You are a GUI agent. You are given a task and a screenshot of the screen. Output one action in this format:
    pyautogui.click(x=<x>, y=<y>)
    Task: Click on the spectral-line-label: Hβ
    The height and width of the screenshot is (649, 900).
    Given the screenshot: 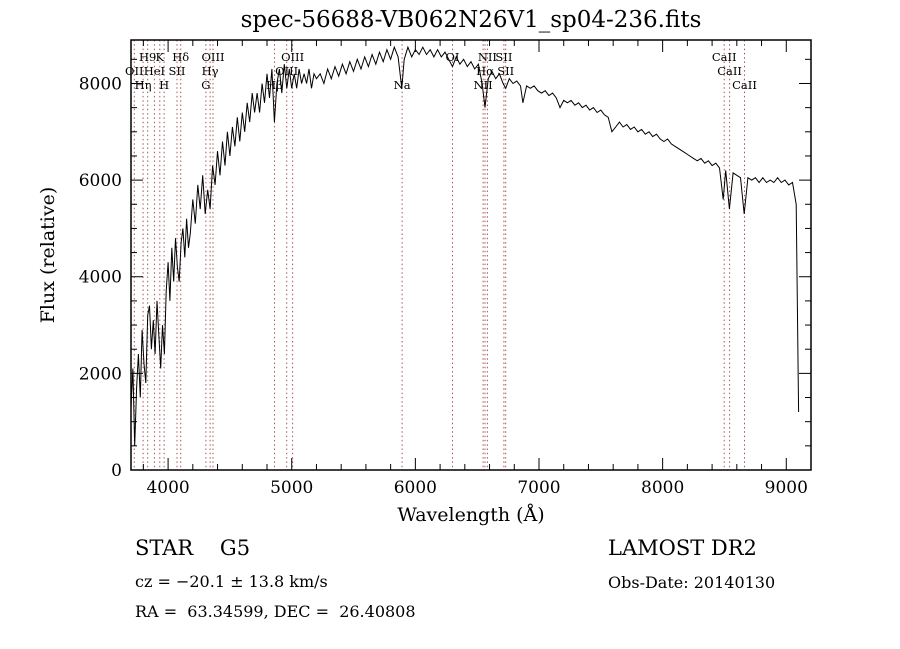 What is the action you would take?
    pyautogui.click(x=274, y=85)
    